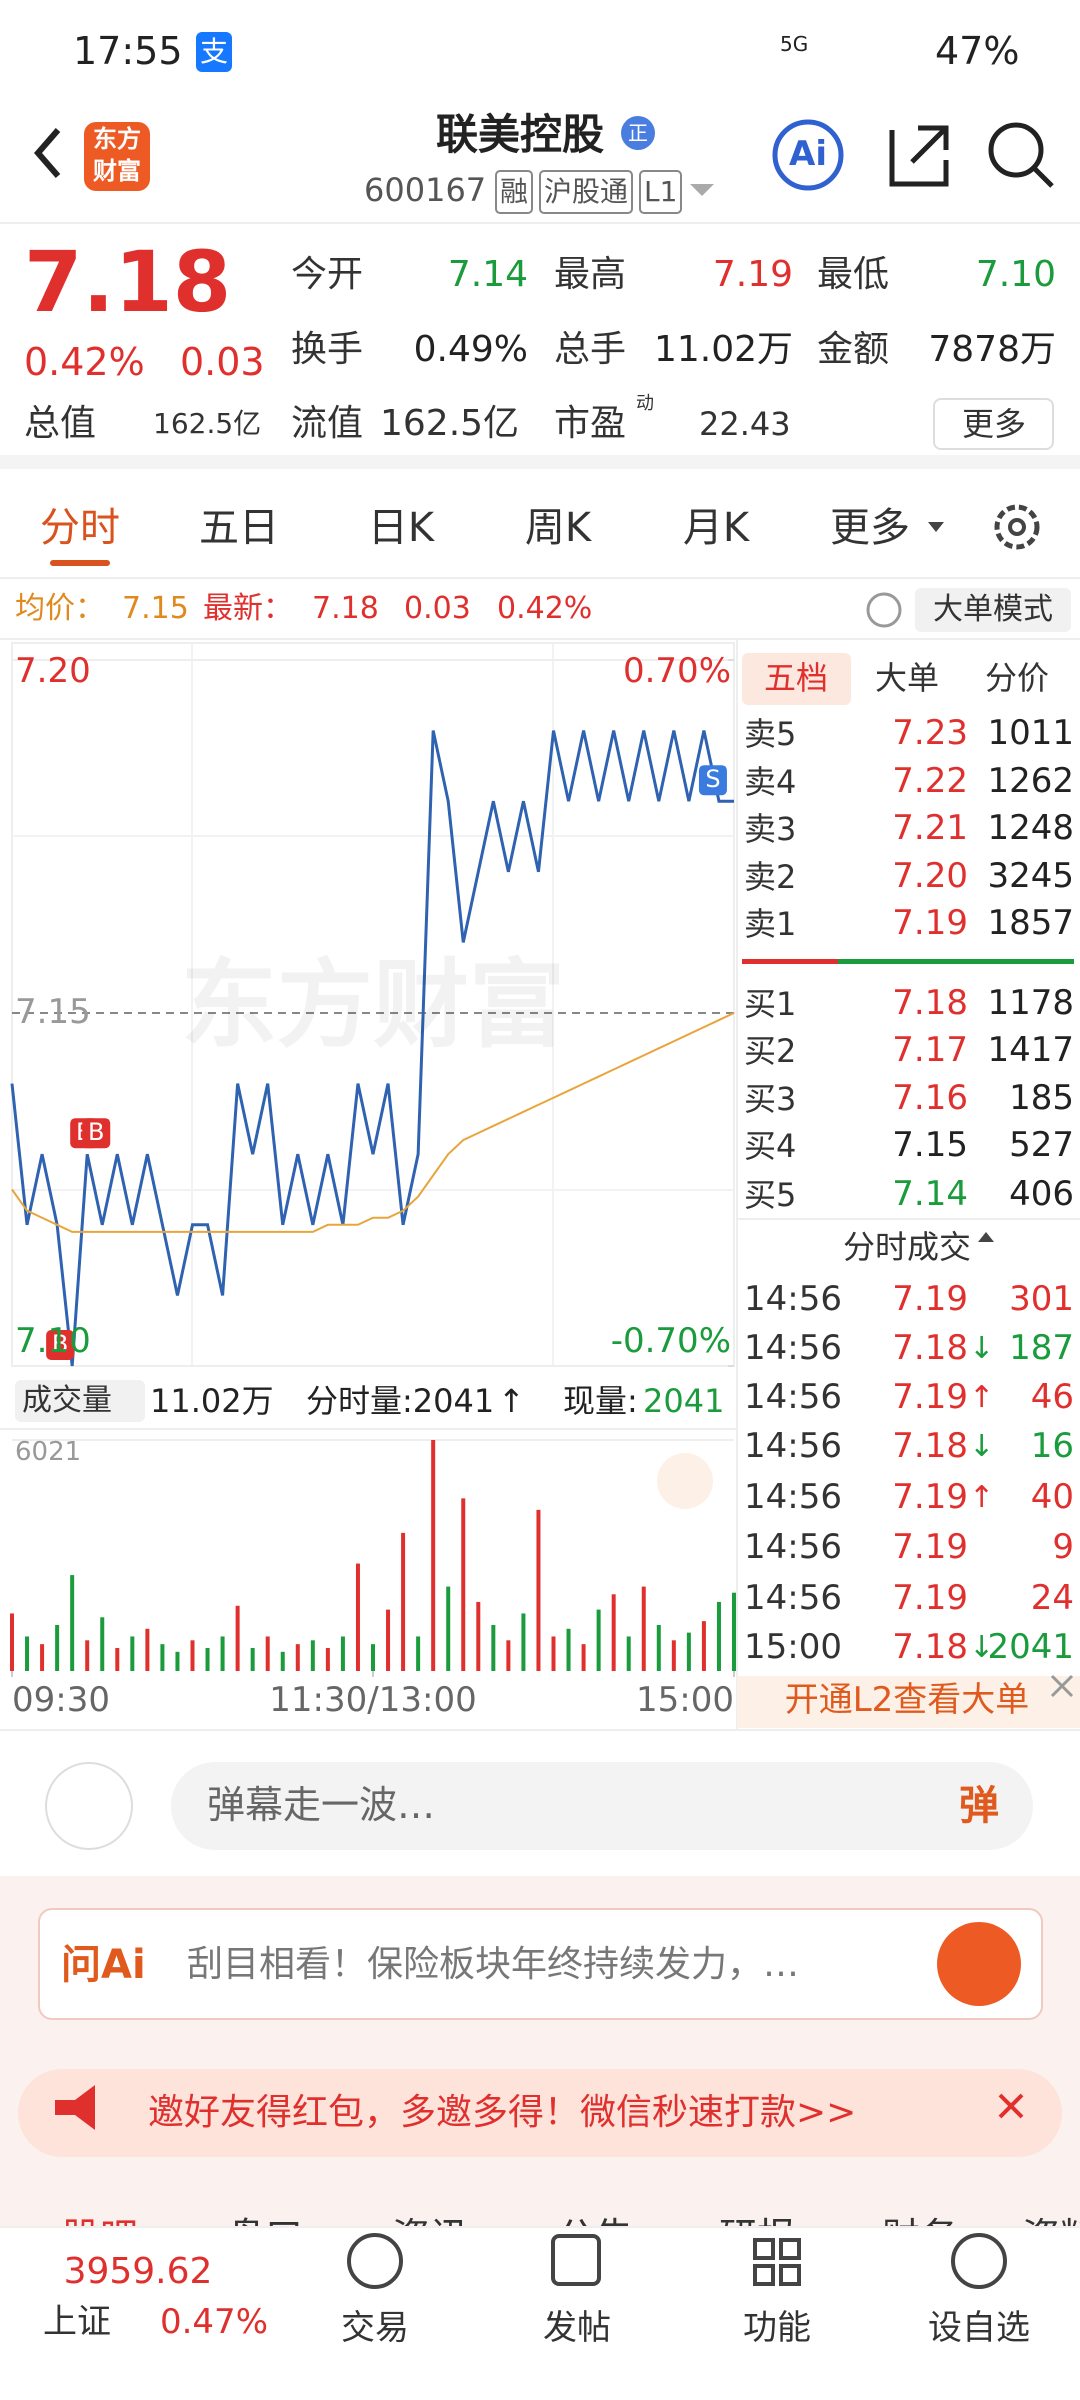 The height and width of the screenshot is (2400, 1080). I want to click on x-tick-label: 09:30, so click(61, 1700).